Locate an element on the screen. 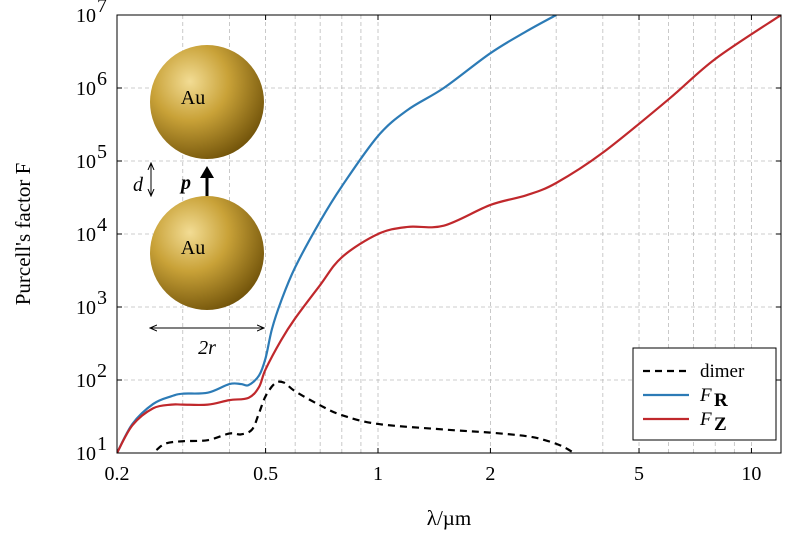 The image size is (795, 534). bottom-sphere-label: Au is located at coordinates (193, 248).